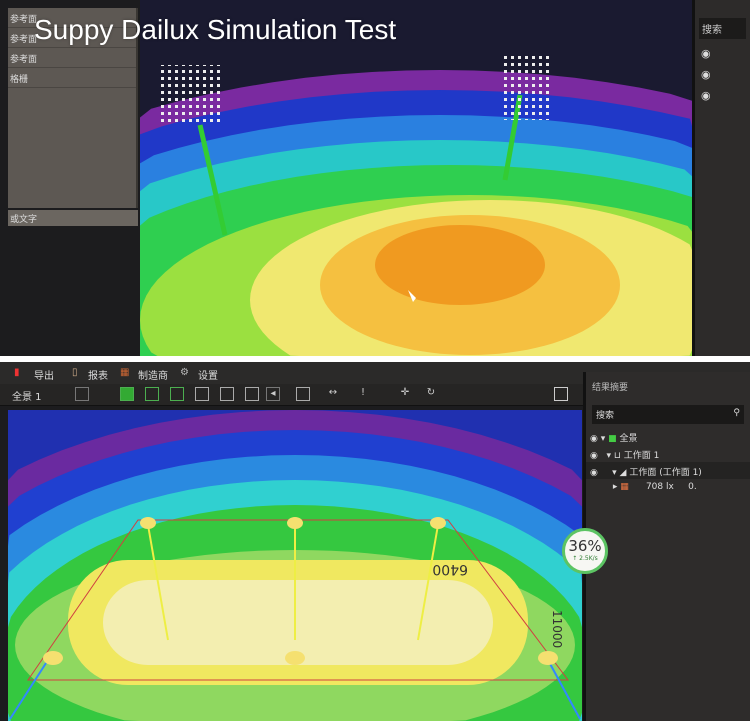  Describe the element at coordinates (333, 392) in the screenshot. I see `measure-icon: ↔` at that location.